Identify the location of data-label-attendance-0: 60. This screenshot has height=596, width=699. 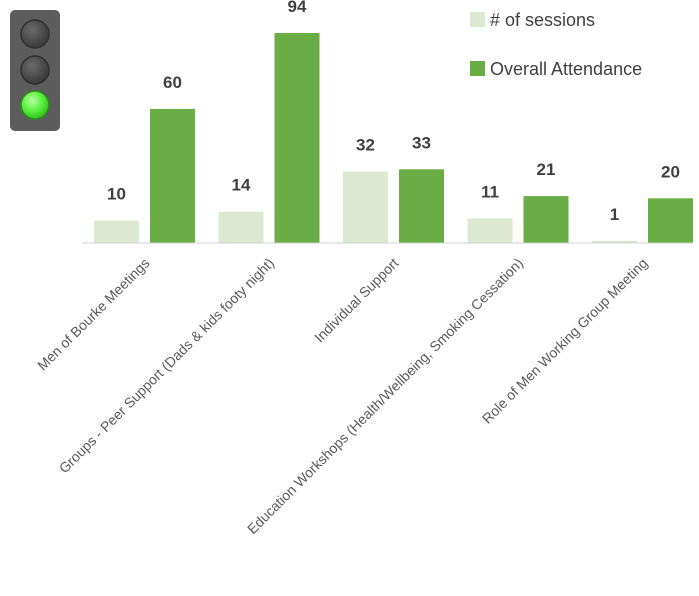
(172, 82).